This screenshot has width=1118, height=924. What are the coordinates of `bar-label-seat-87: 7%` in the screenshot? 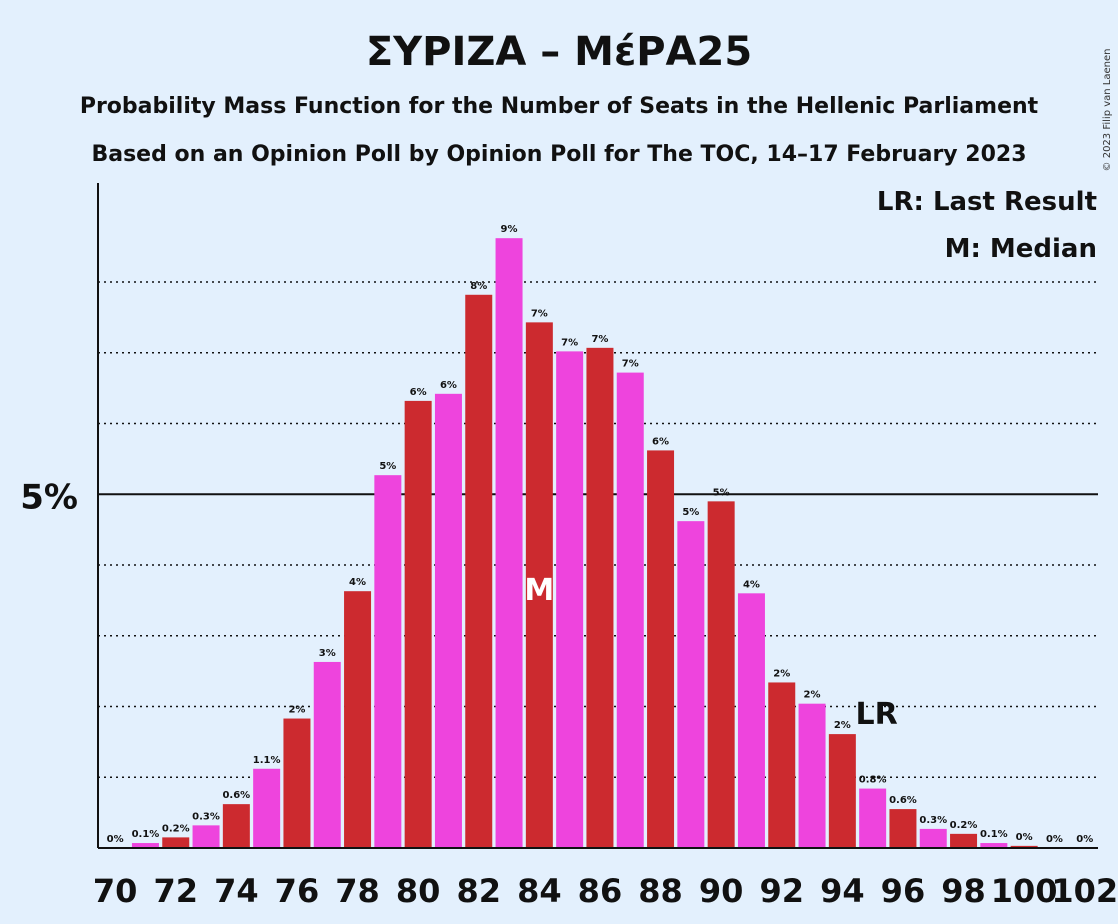 It's located at (630, 364).